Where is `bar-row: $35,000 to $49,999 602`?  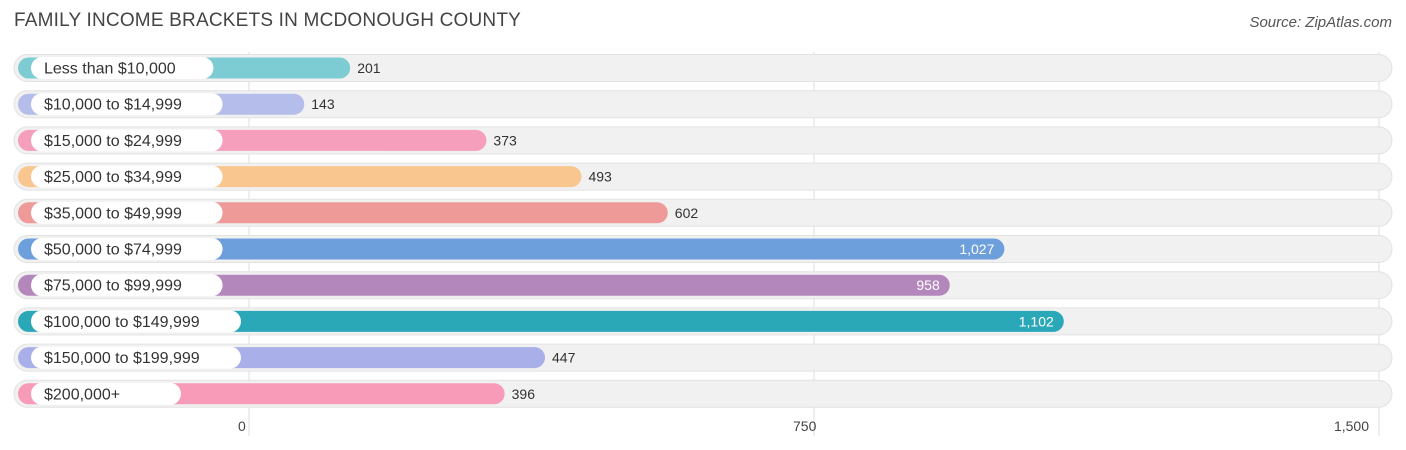
bar-row: $35,000 to $49,999 602 is located at coordinates (703, 212).